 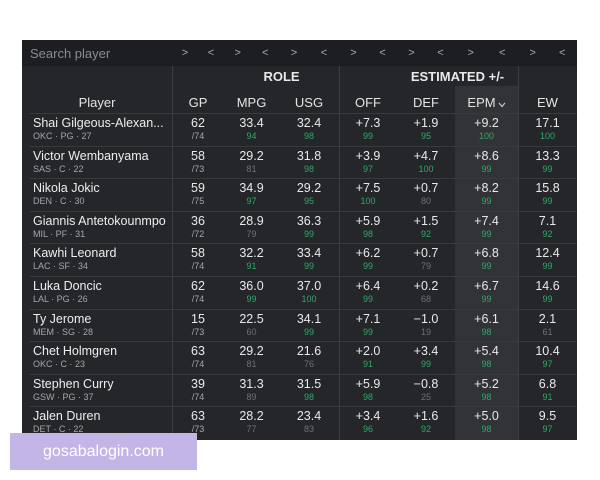 I want to click on epm-percentile: 98, so click(x=486, y=396).